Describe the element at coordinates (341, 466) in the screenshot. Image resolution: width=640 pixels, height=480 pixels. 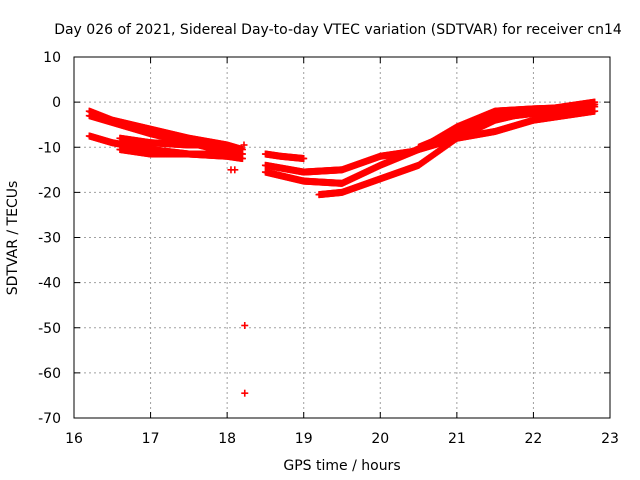
I see `x-axis-label: GPS time / hours` at that location.